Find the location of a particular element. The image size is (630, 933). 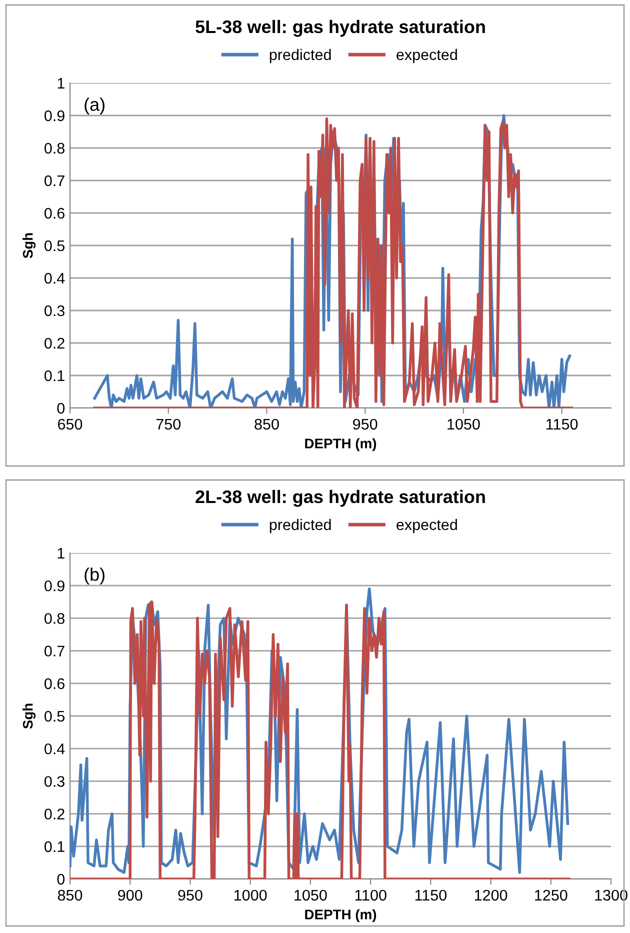

x-tick-label: 900 is located at coordinates (130, 895).